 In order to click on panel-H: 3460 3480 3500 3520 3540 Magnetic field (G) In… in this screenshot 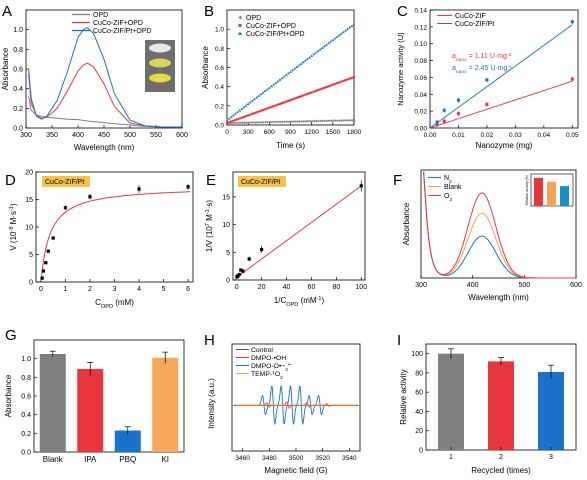, I will do `click(284, 409)`.